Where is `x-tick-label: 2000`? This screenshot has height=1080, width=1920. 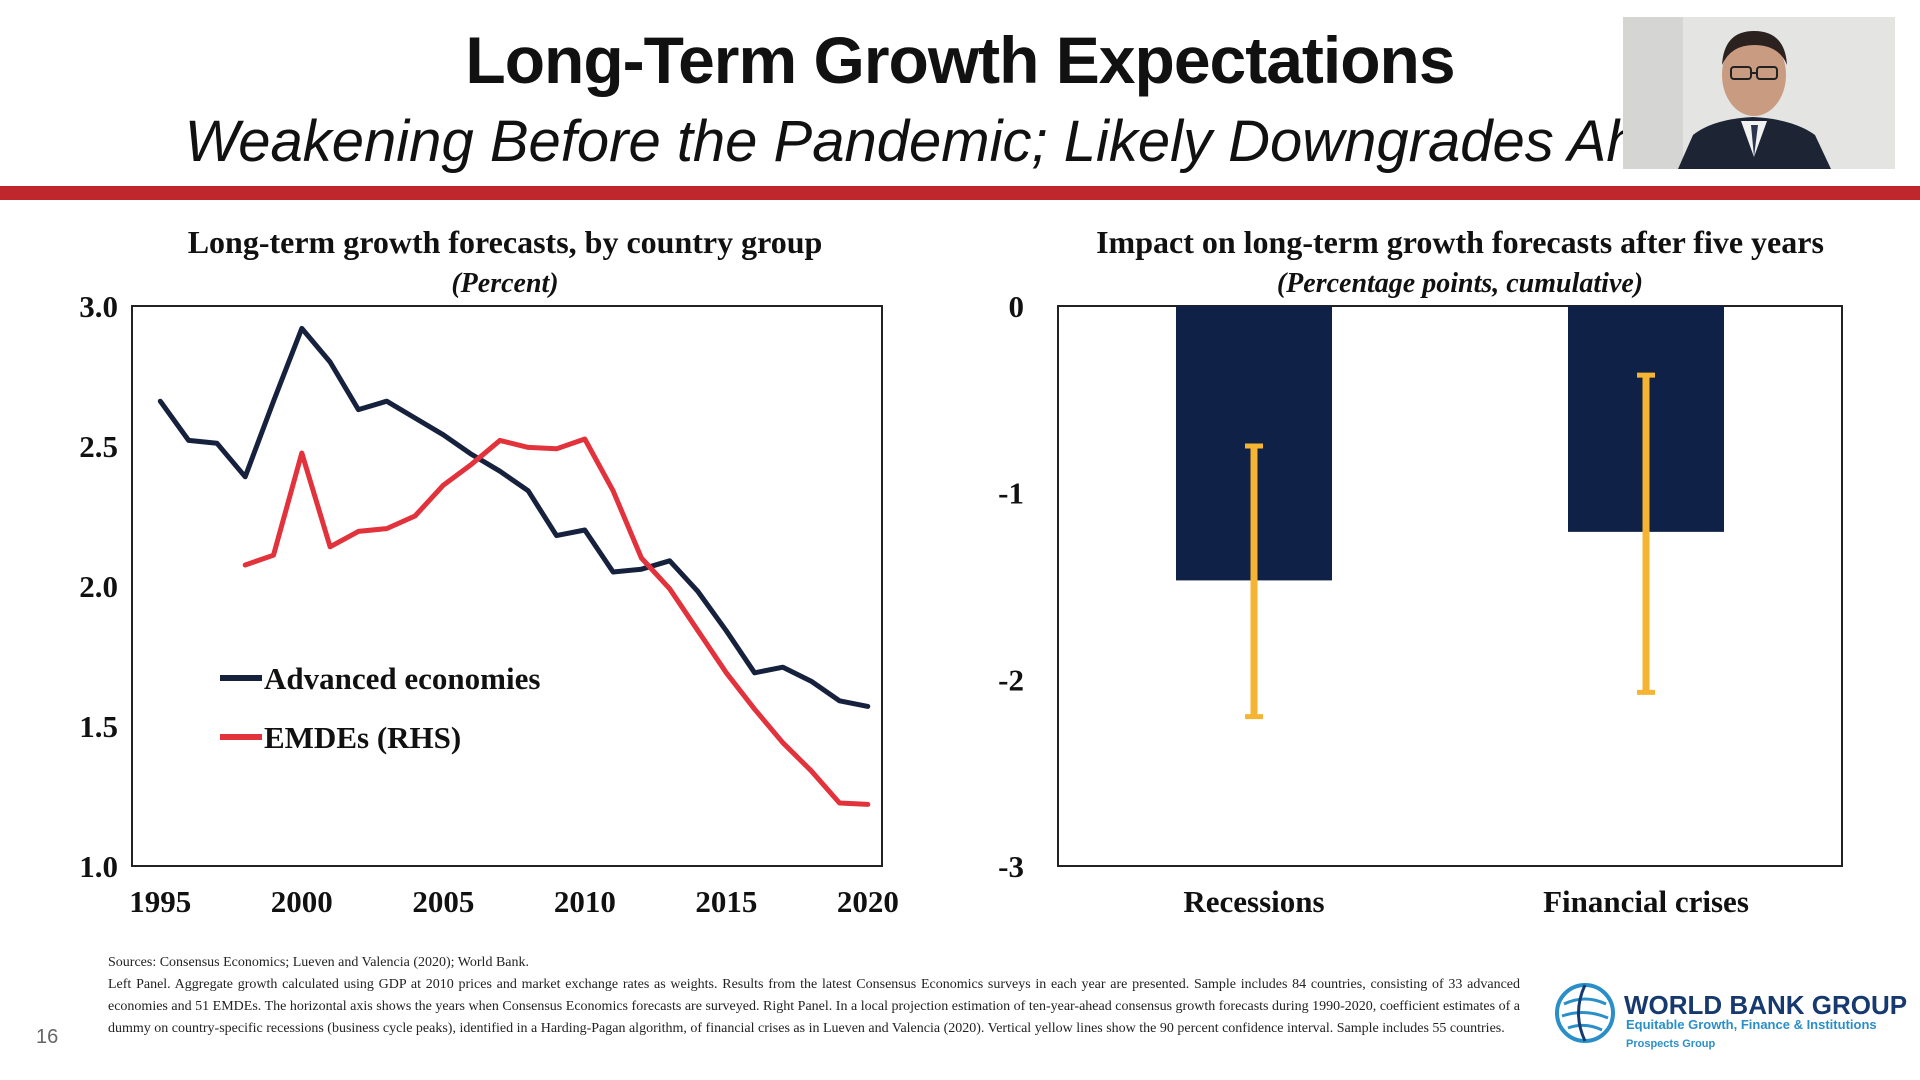 x-tick-label: 2000 is located at coordinates (302, 901).